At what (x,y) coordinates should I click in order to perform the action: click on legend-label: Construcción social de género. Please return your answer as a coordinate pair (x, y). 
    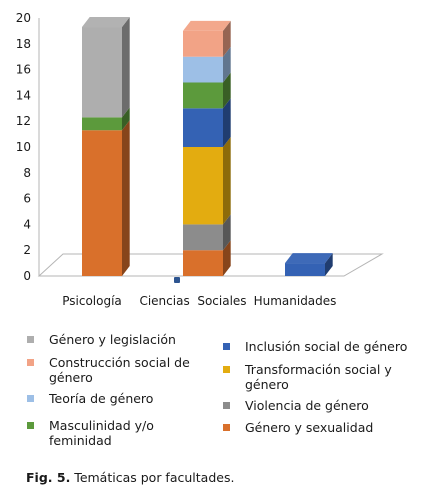
    Looking at the image, I should click on (119, 370).